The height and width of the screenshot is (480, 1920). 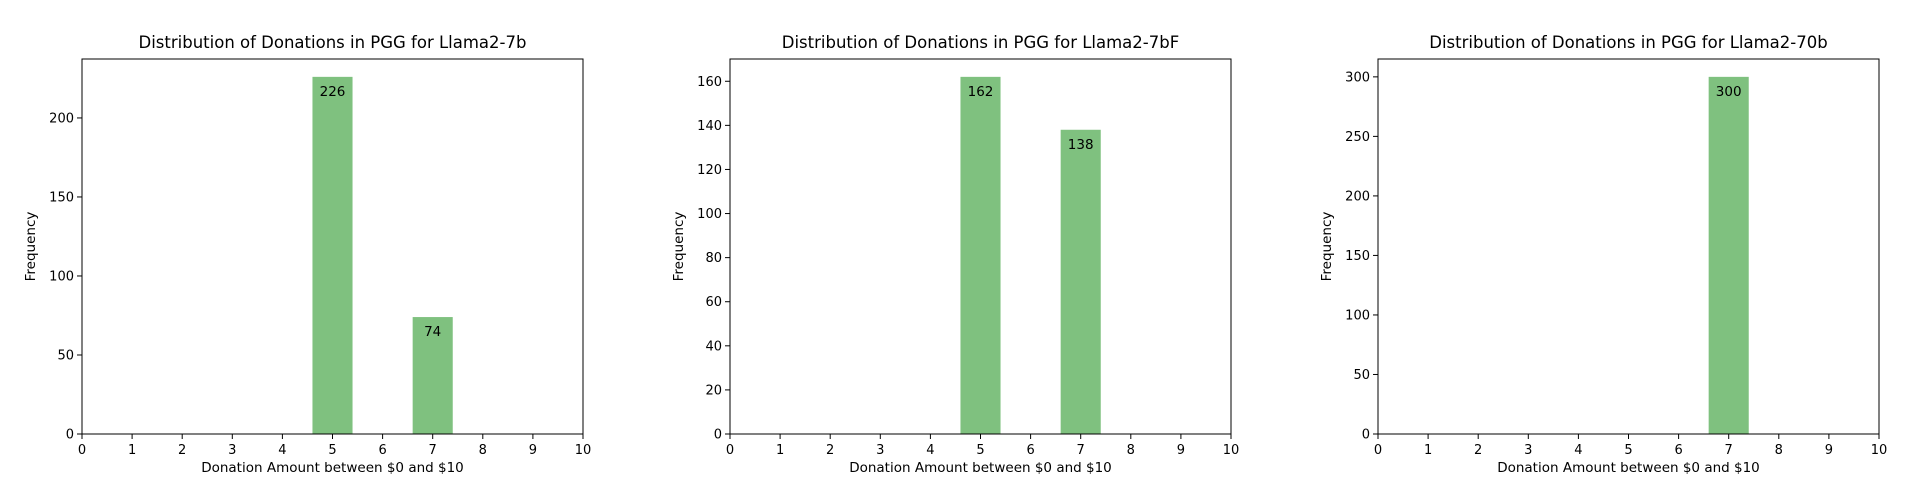 I want to click on y-tick-label: 60, so click(x=713, y=302).